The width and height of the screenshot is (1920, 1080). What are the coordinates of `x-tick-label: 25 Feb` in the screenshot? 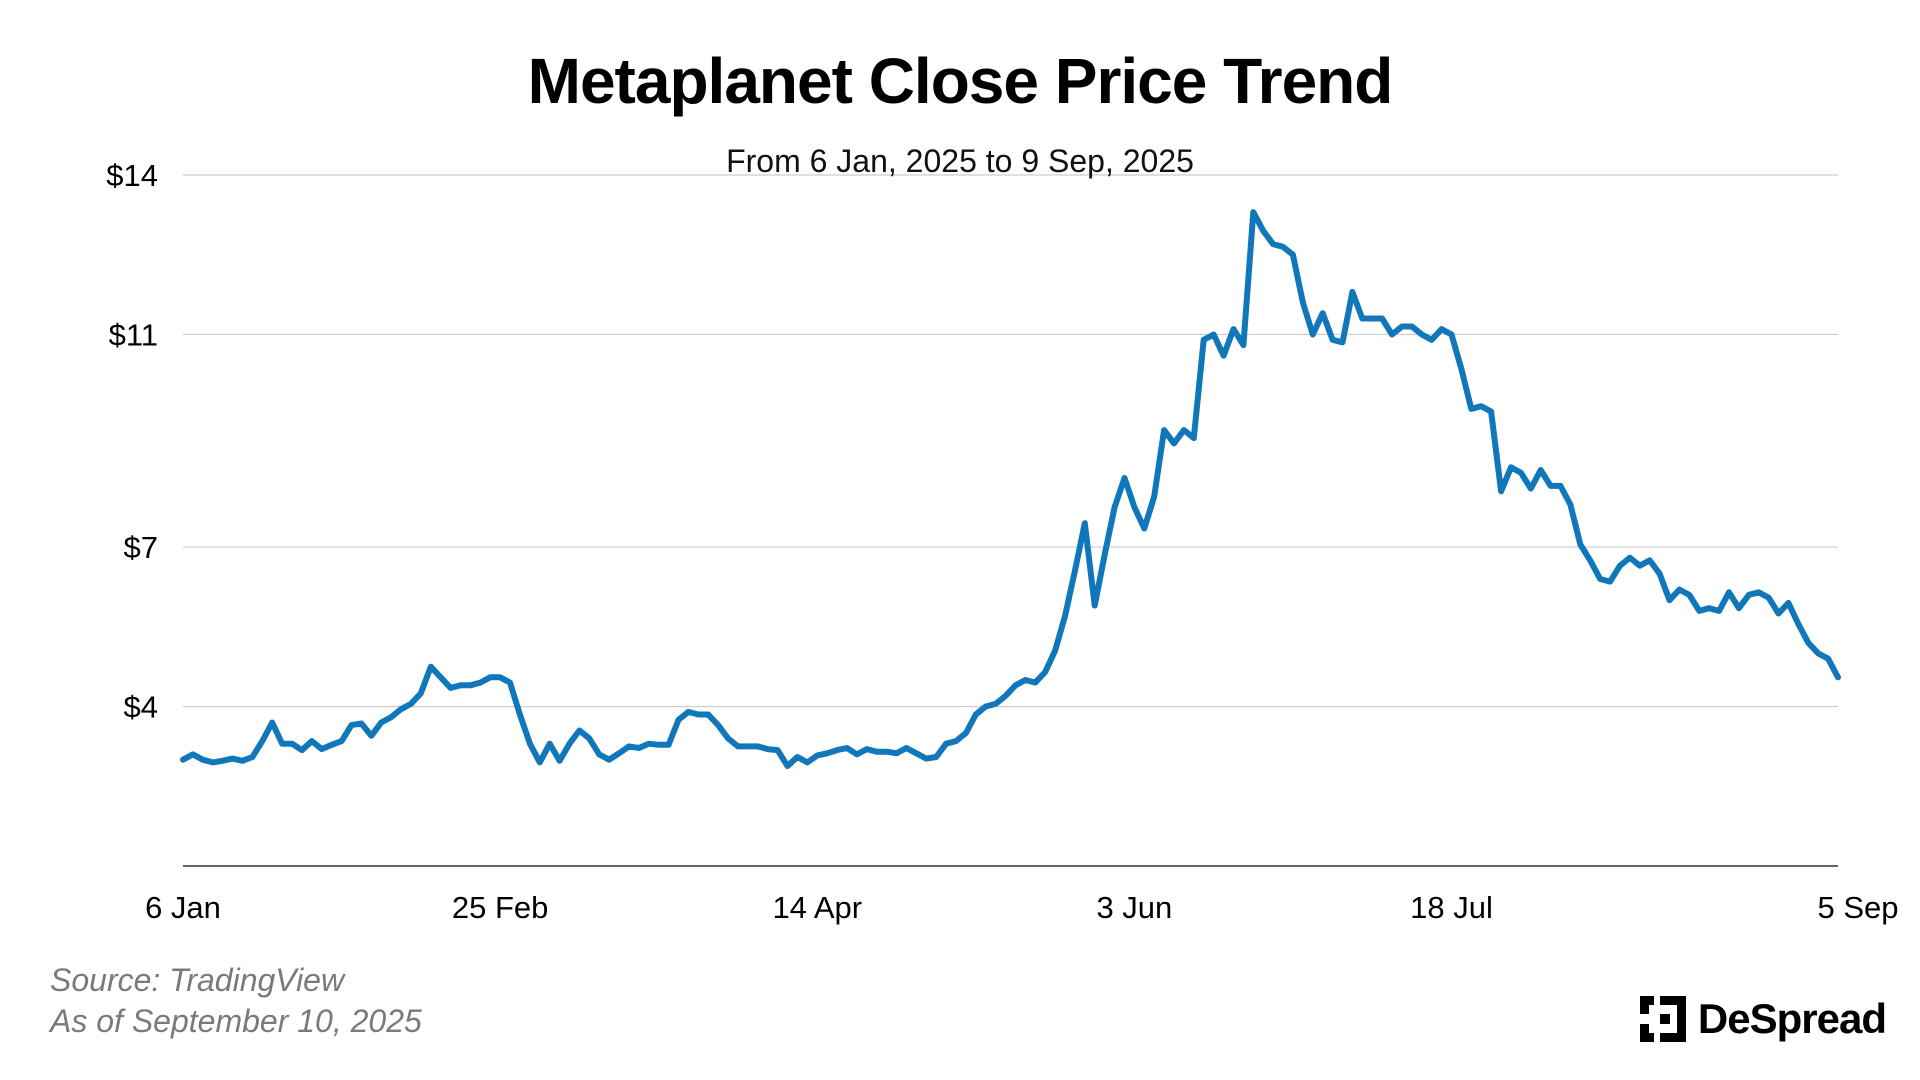 It's located at (500, 907).